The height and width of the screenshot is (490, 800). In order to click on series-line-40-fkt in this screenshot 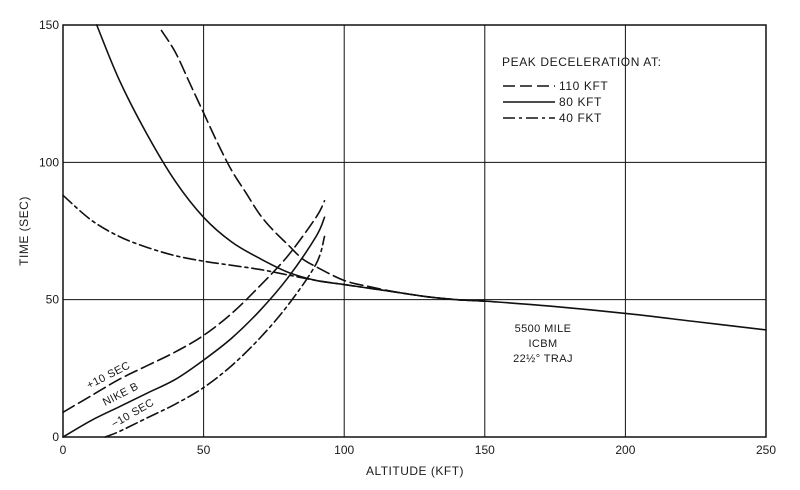, I will do `click(274, 248)`.